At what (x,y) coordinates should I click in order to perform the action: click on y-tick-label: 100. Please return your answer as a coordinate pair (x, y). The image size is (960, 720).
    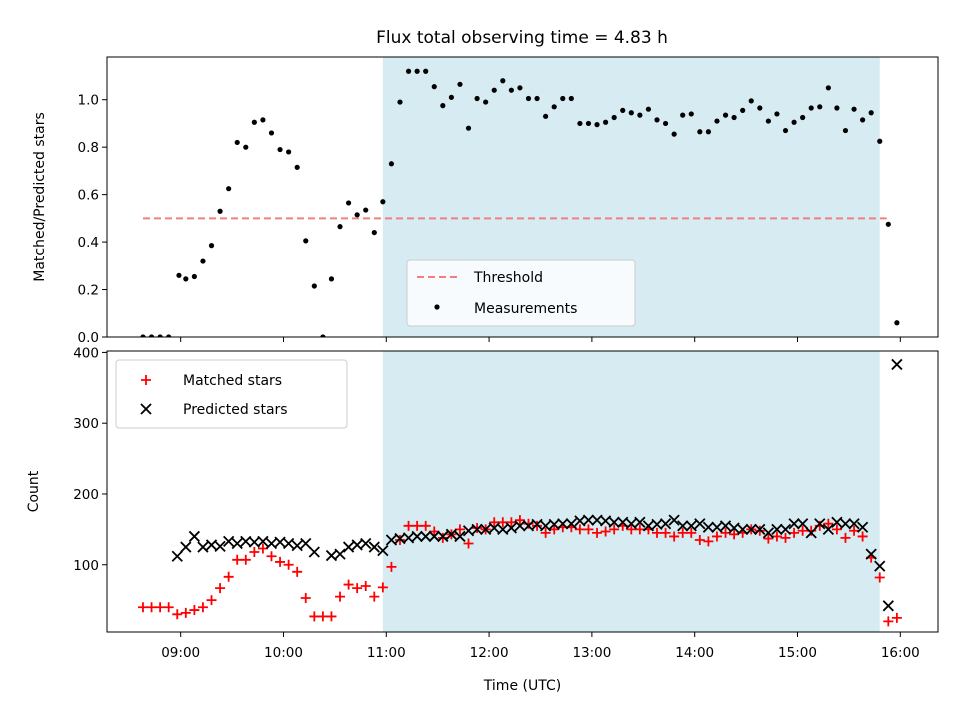
    Looking at the image, I should click on (86, 566).